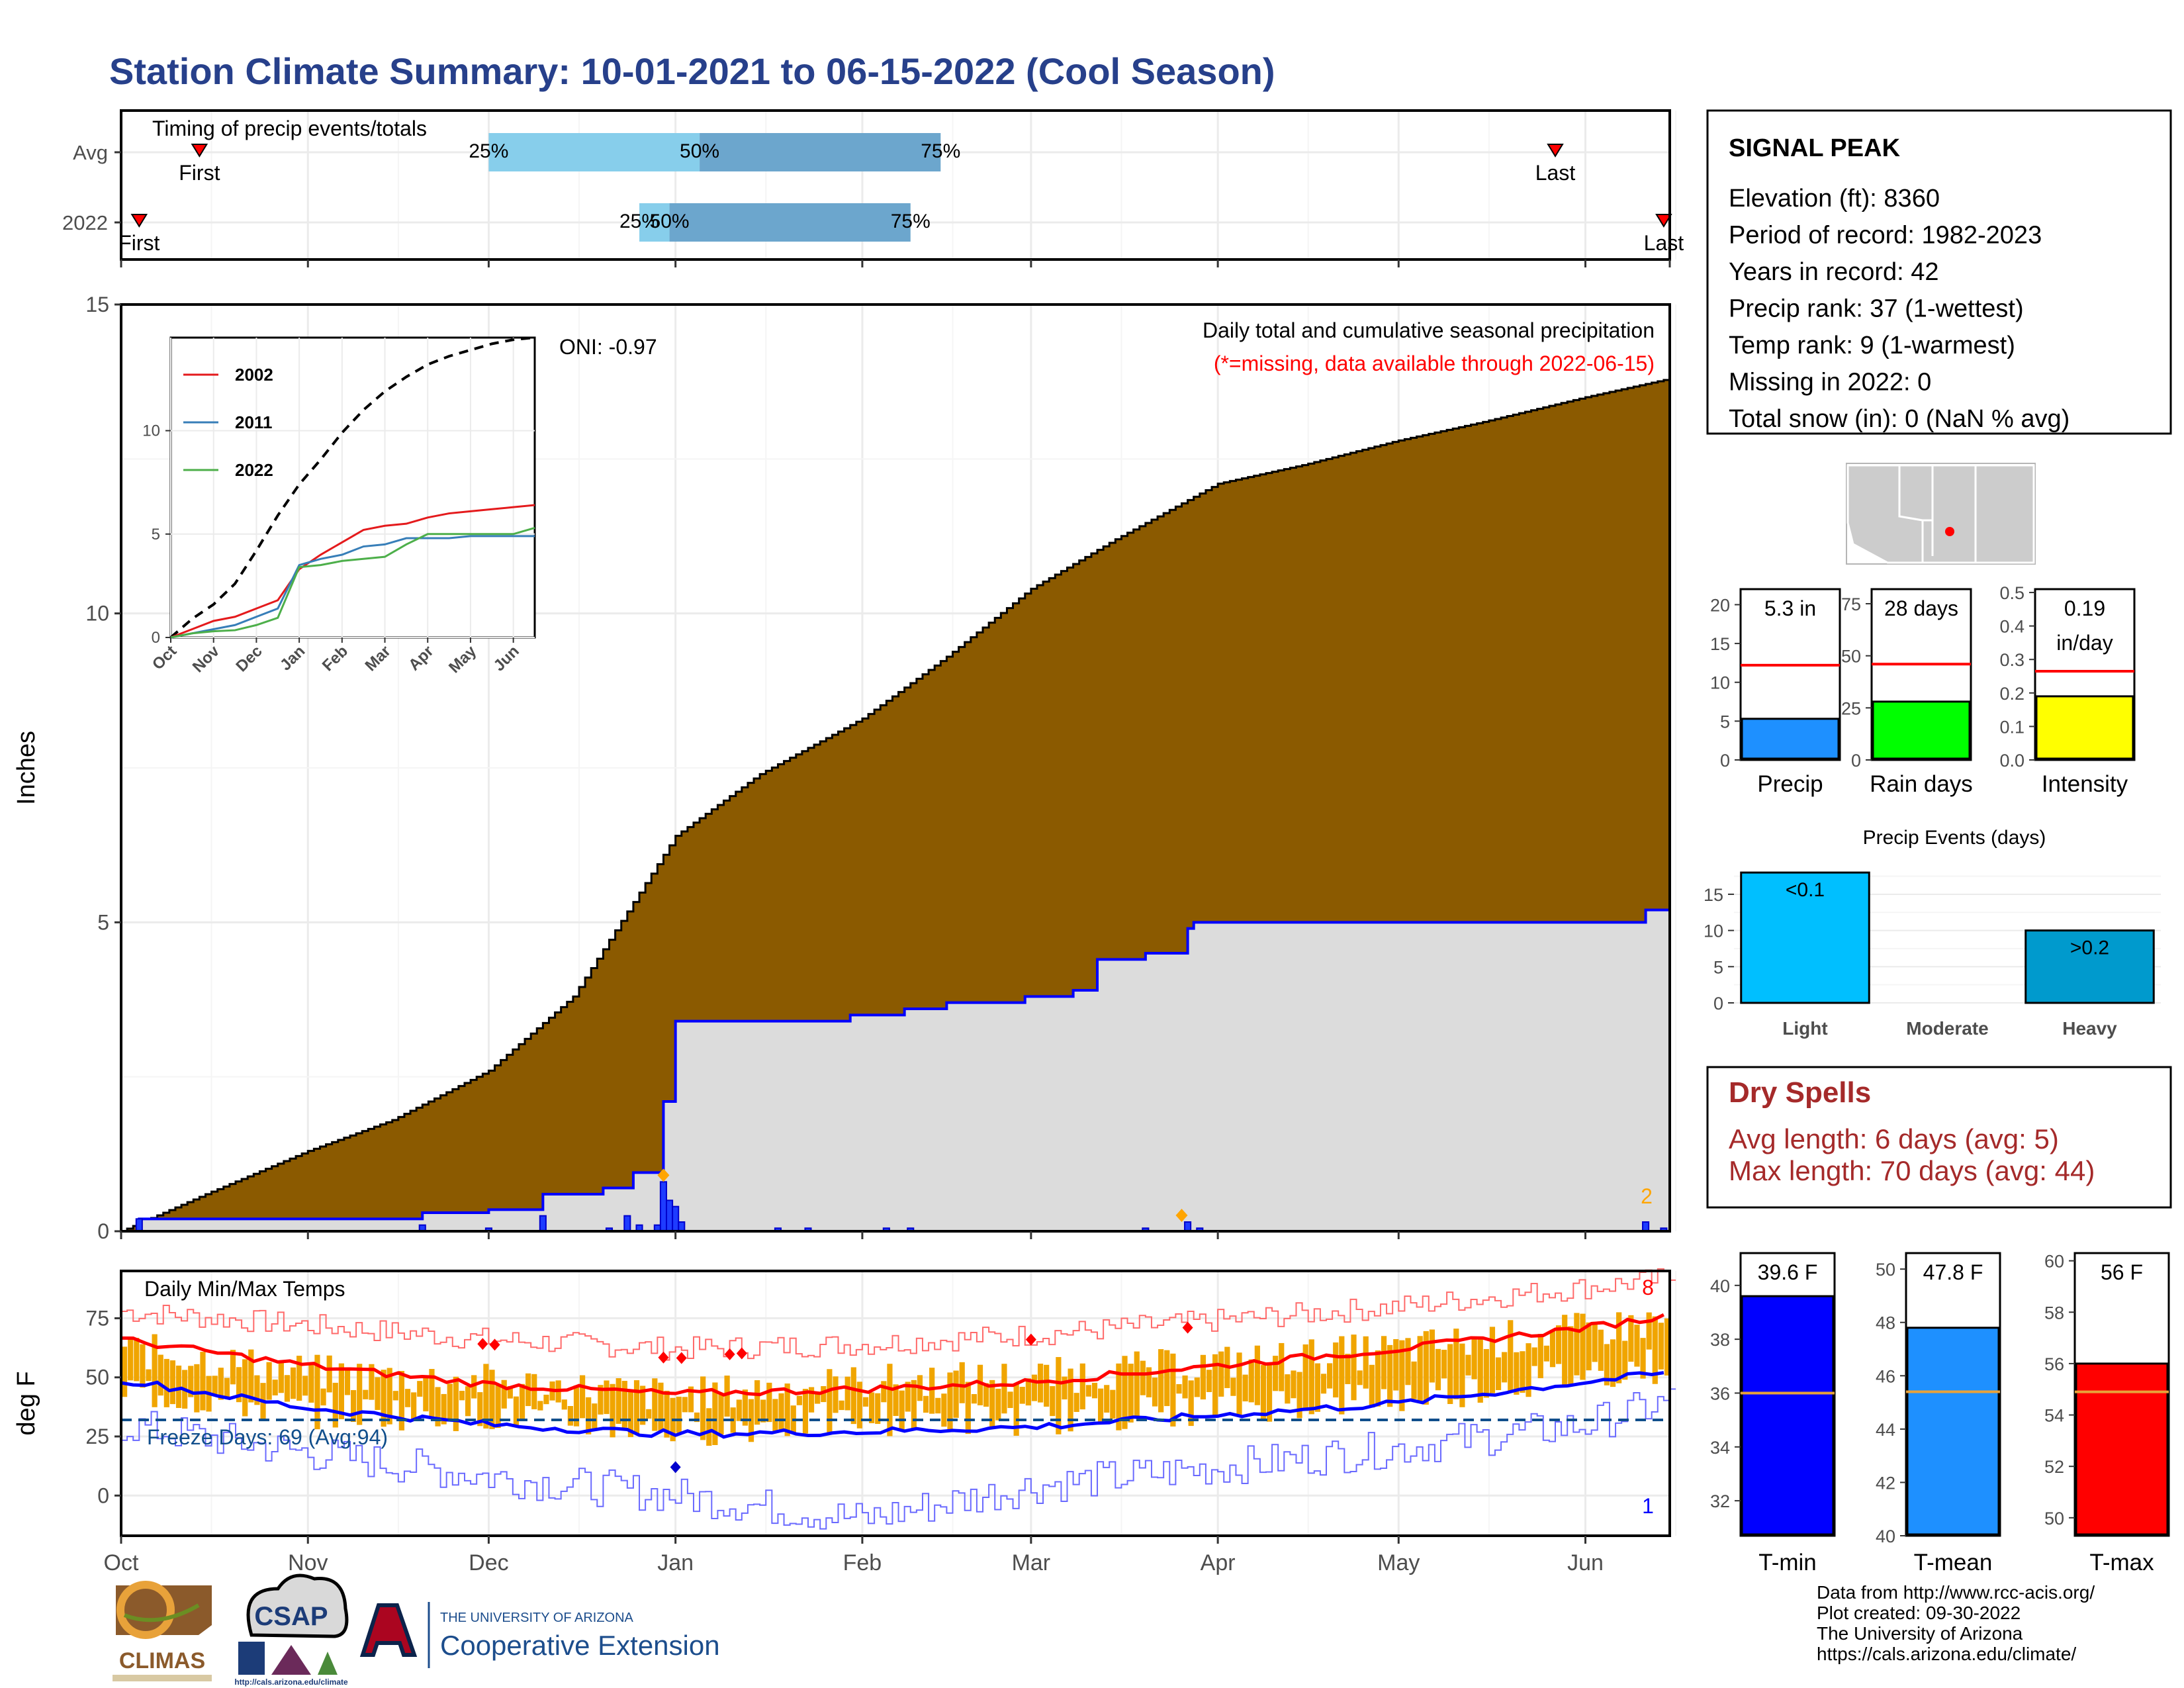 The image size is (2184, 1688). I want to click on gauge-y-tick-label: 0.3, so click(2012, 660).